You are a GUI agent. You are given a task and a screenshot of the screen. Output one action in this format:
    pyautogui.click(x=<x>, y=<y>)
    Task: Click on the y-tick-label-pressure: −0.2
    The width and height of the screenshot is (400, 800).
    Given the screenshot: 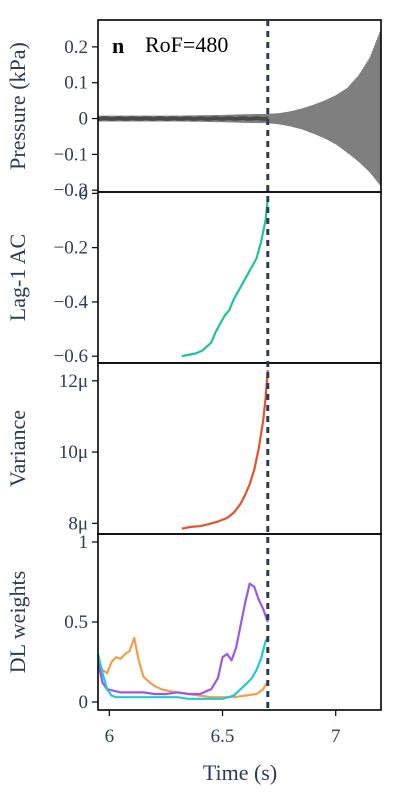 What is the action you would take?
    pyautogui.click(x=71, y=190)
    